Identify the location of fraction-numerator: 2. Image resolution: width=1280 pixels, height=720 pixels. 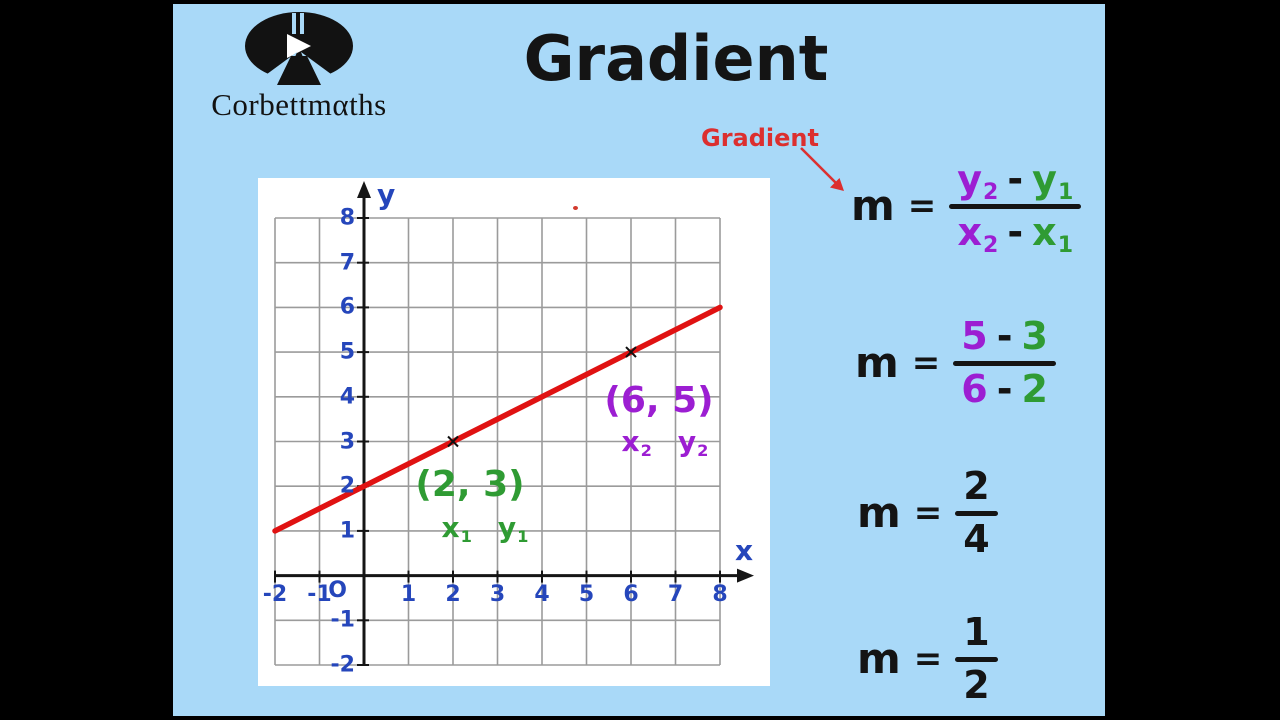
(976, 487).